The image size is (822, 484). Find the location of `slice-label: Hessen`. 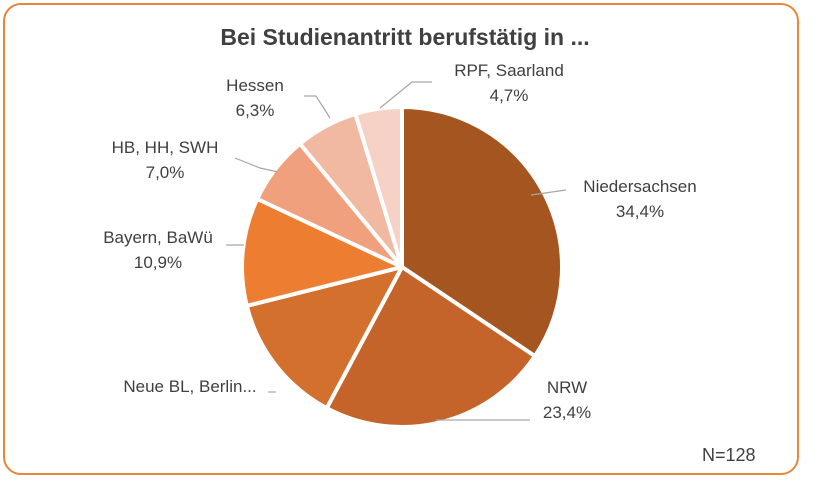

slice-label: Hessen is located at coordinates (255, 85).